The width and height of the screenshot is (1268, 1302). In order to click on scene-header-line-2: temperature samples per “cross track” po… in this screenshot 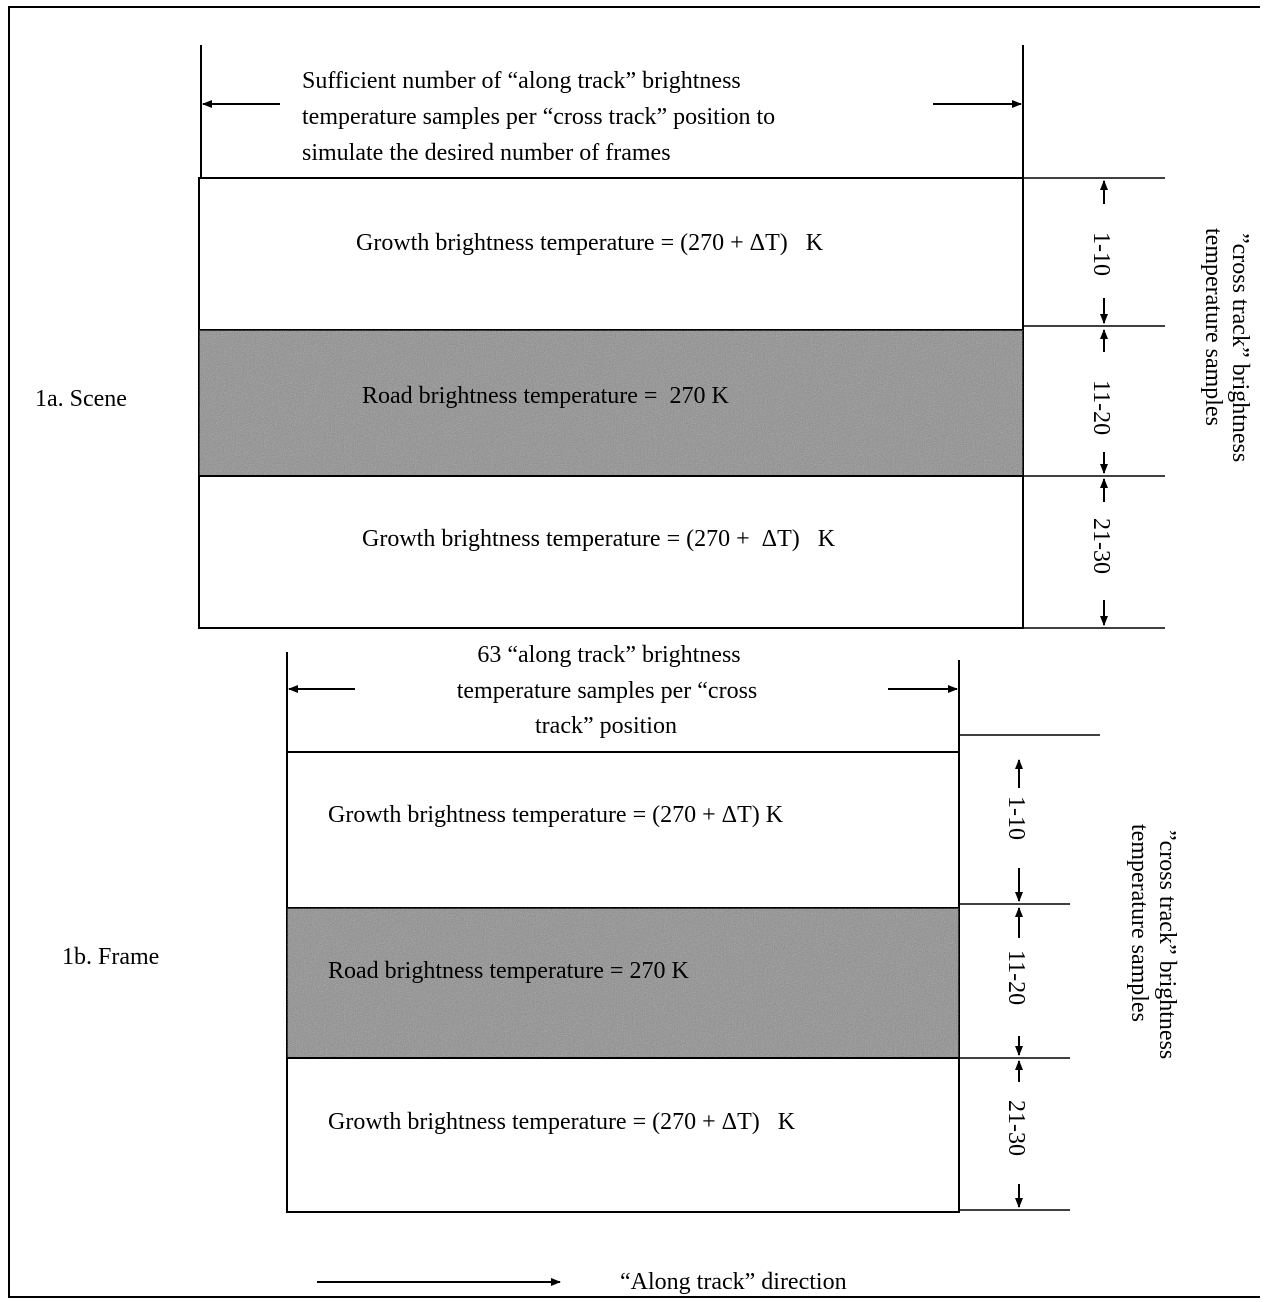, I will do `click(538, 117)`.